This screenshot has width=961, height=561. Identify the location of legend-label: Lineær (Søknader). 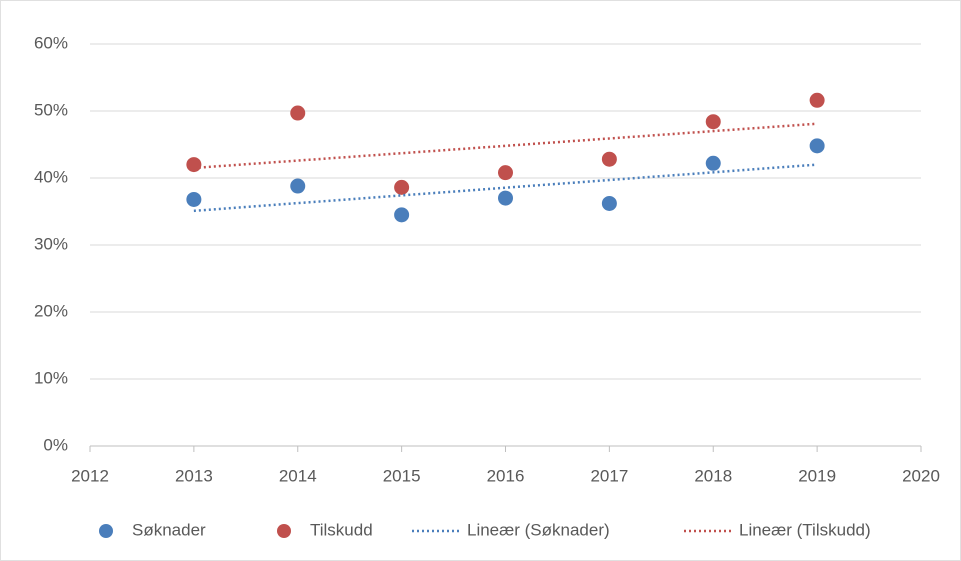
(538, 529).